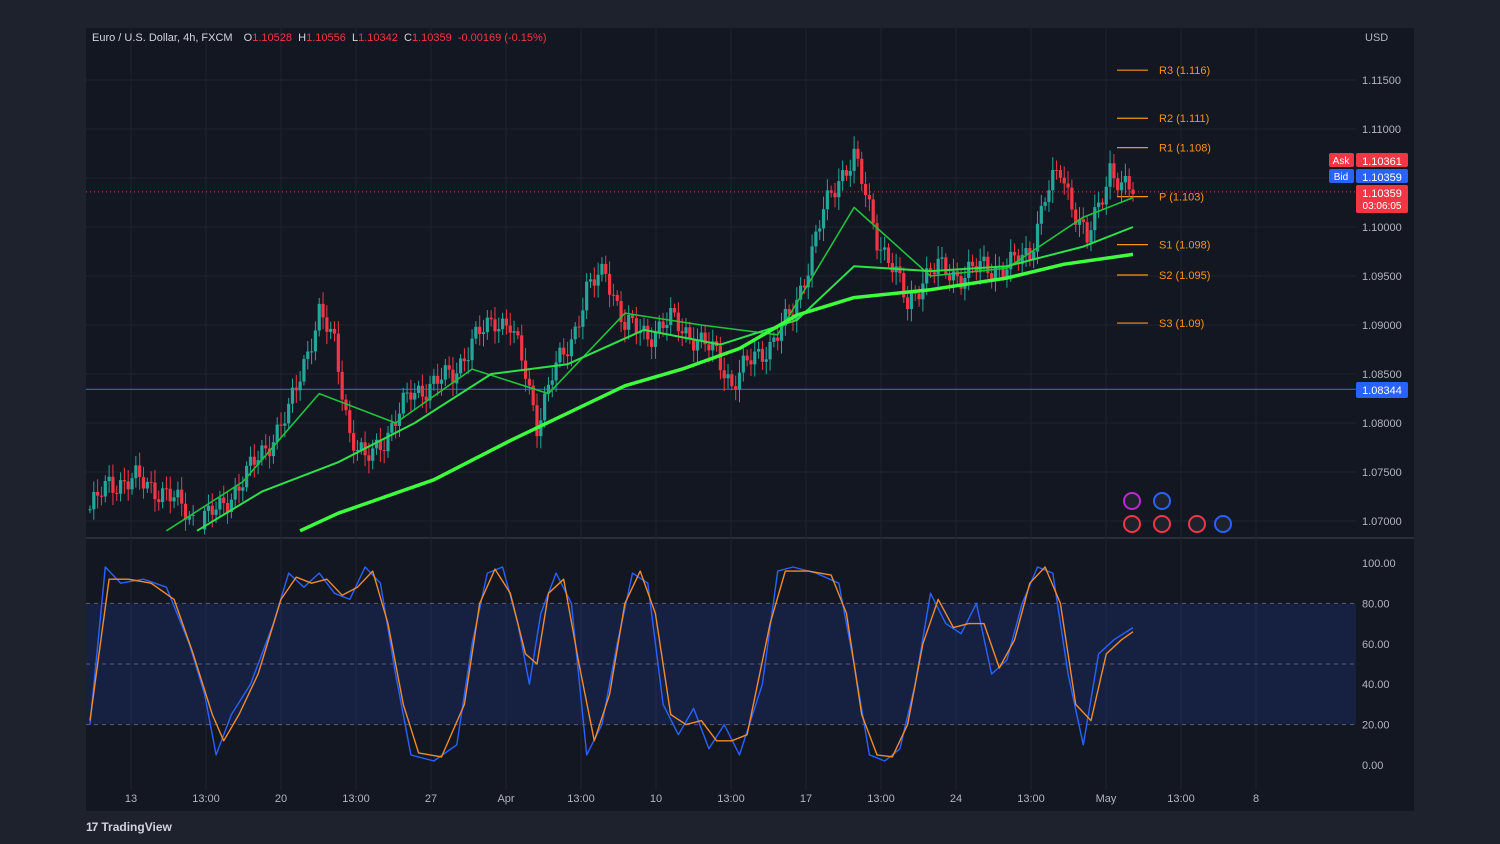 This screenshot has width=1500, height=844. I want to click on symbol-title: Euro / U.S. Dollar, 4h, FXCM, so click(162, 38).